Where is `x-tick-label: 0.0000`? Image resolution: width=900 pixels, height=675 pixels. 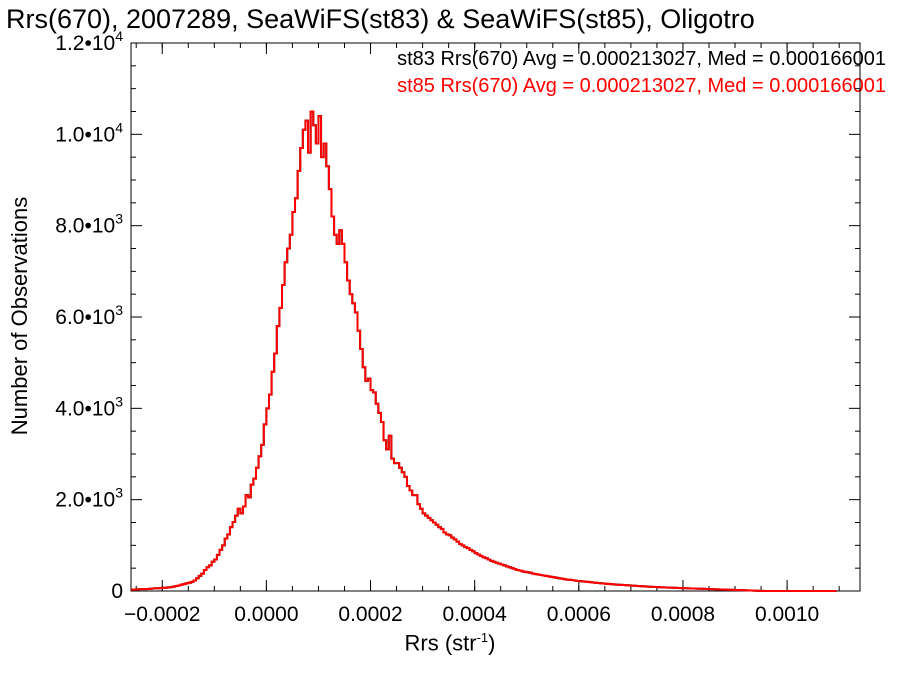
x-tick-label: 0.0000 is located at coordinates (266, 614).